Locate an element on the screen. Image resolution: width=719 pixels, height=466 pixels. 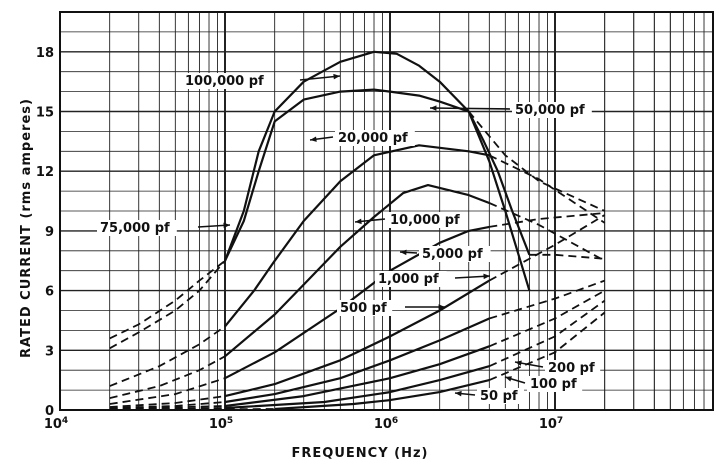
curve-label-20-000-pf: 20,000 pf is located at coordinates (373, 138).